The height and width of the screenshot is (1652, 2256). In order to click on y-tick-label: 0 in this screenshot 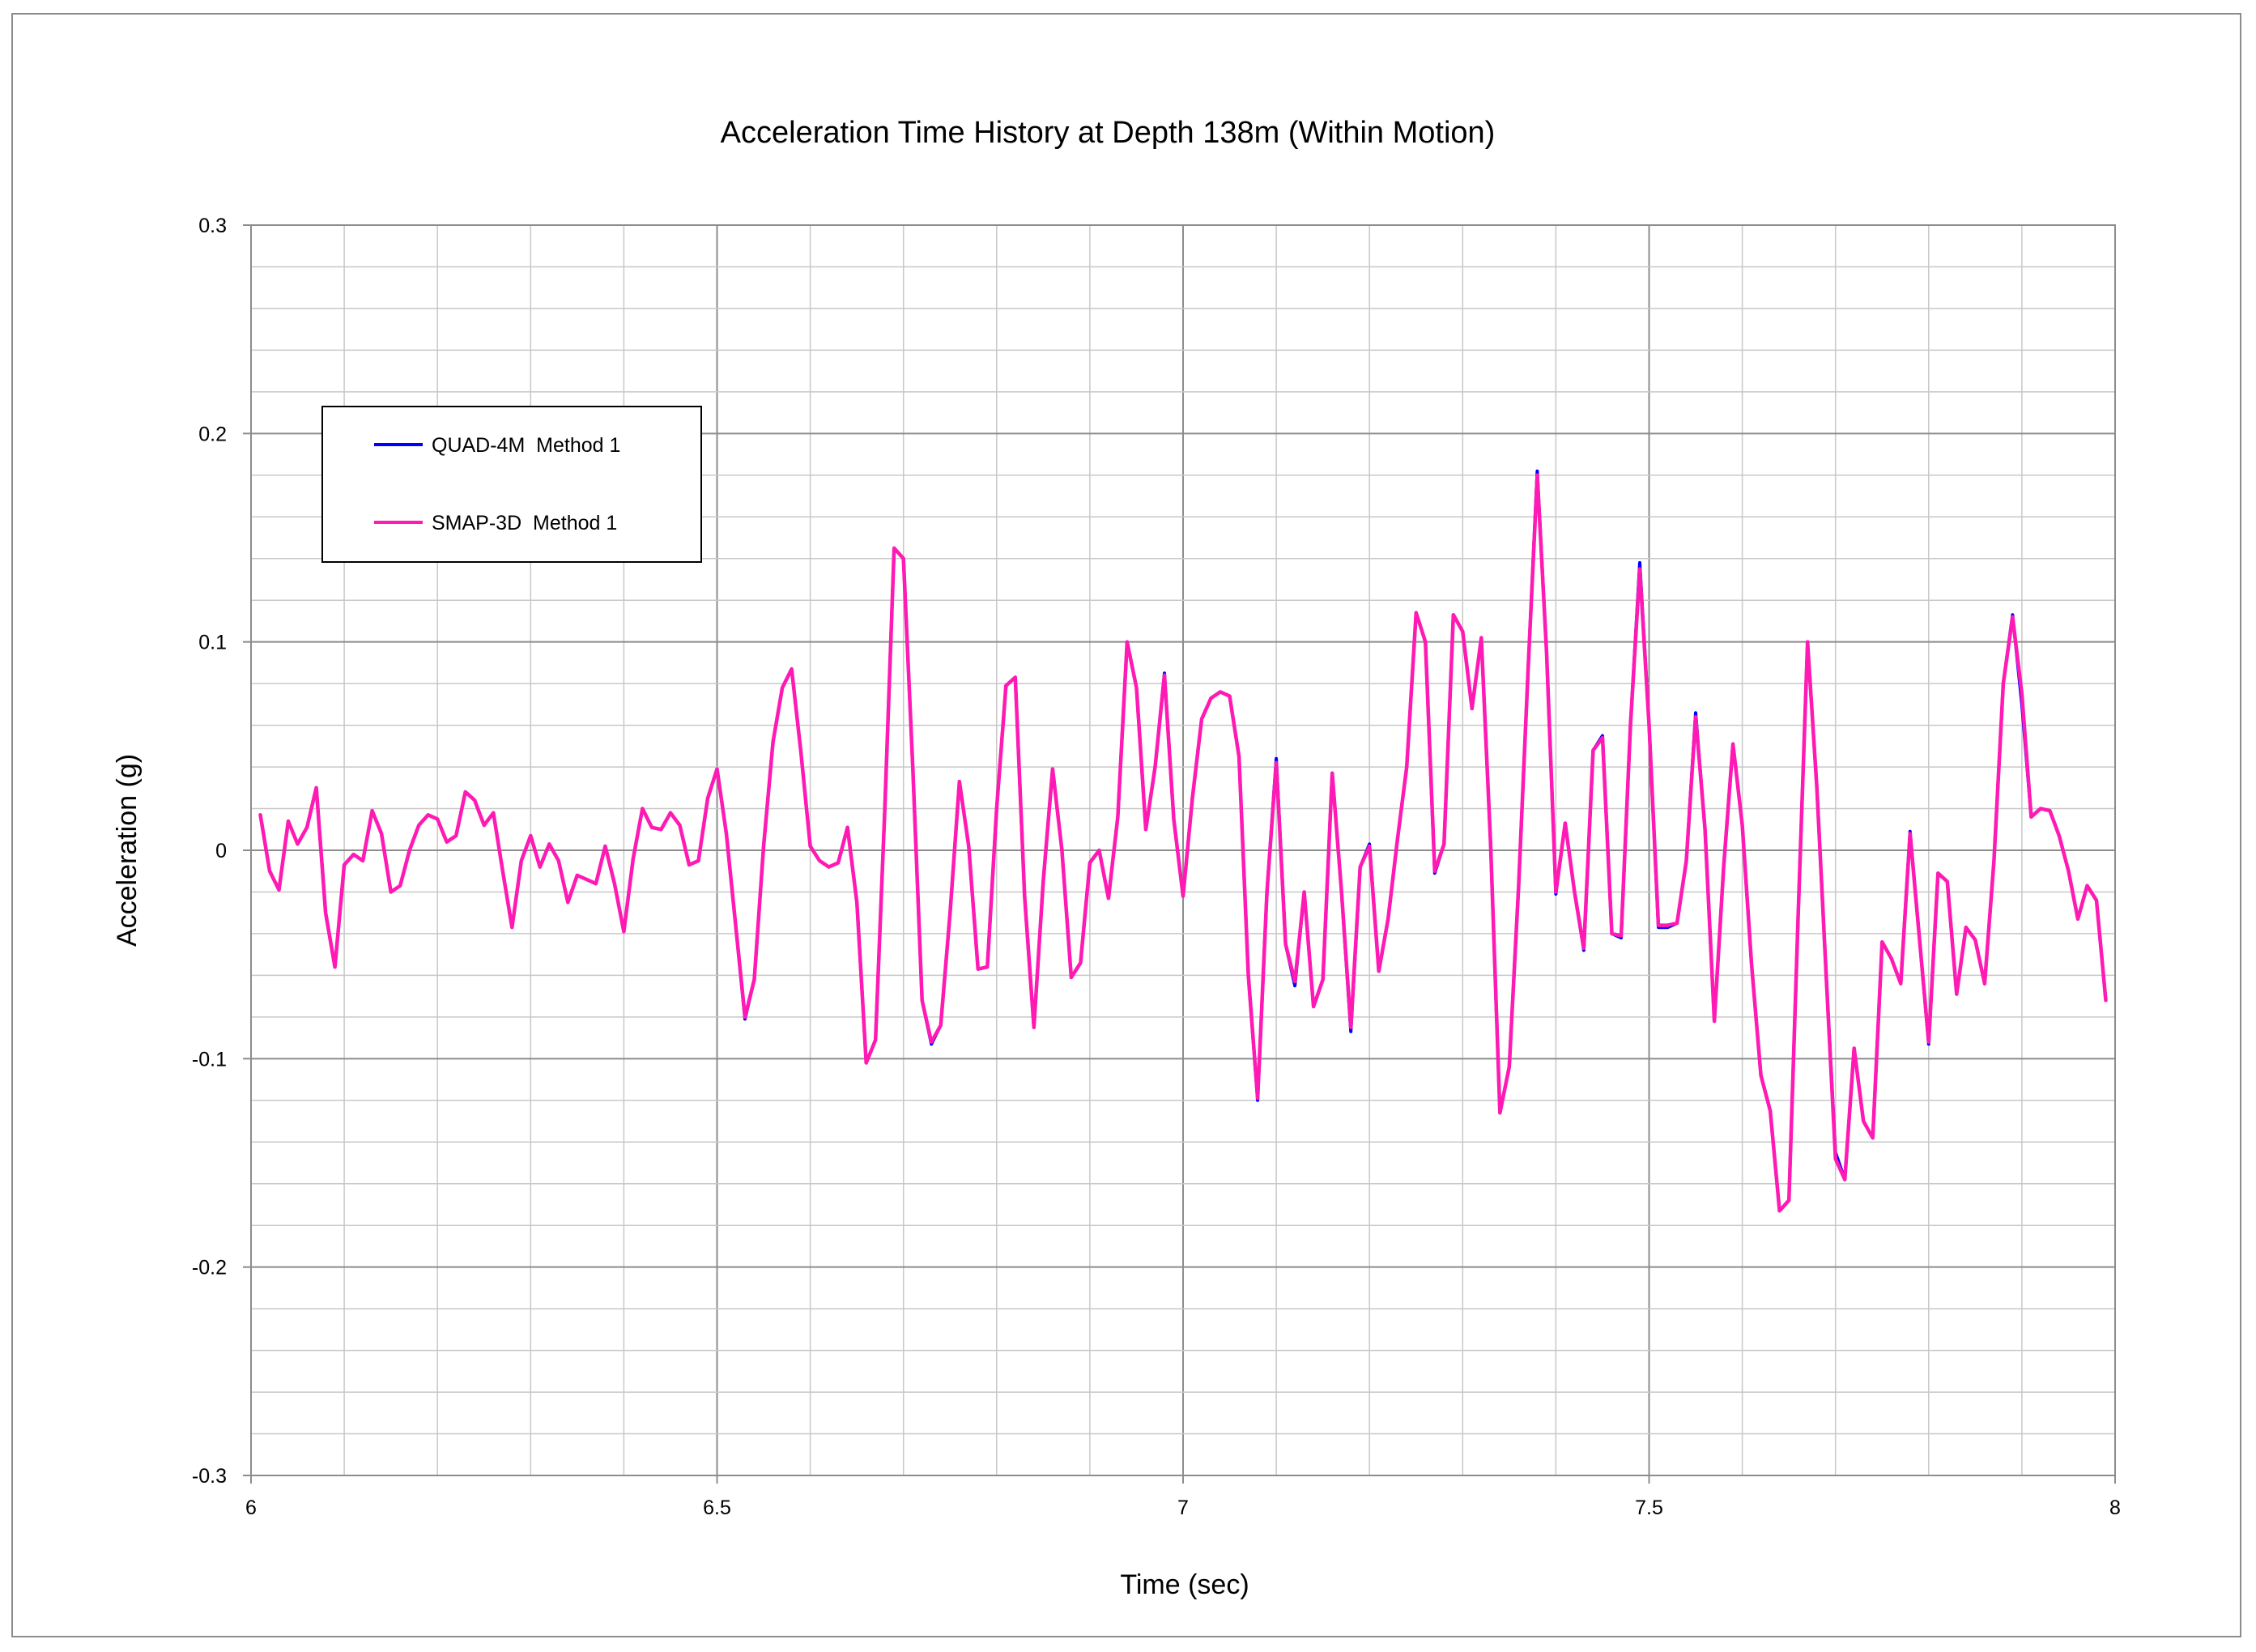, I will do `click(221, 851)`.